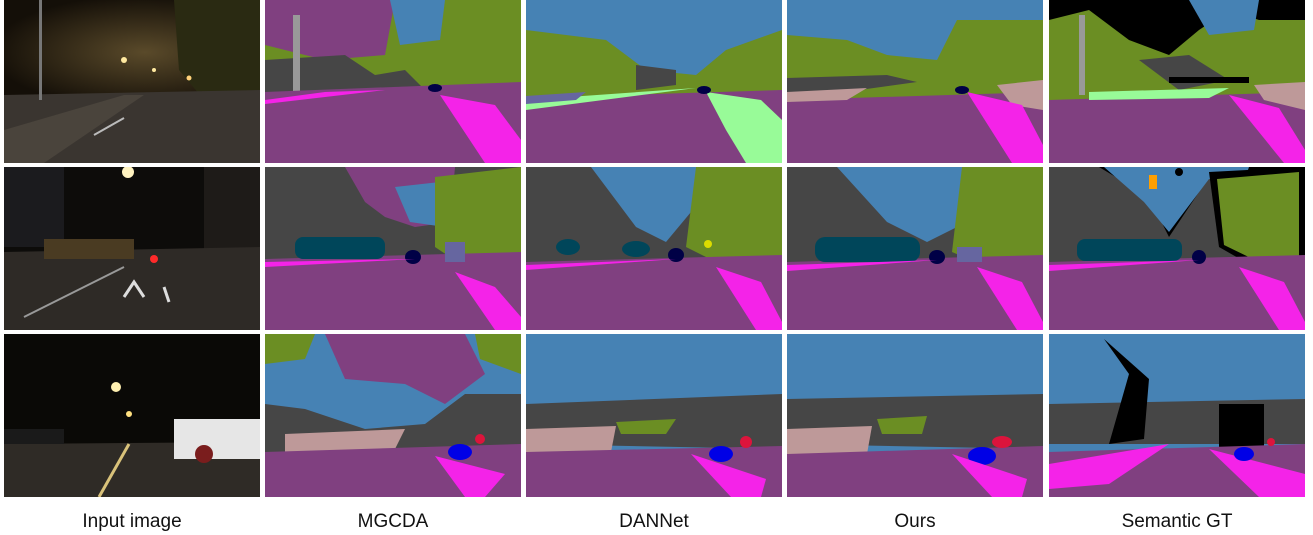 This screenshot has width=1313, height=535. What do you see at coordinates (654, 521) in the screenshot?
I see `caption-dannet: DANNet` at bounding box center [654, 521].